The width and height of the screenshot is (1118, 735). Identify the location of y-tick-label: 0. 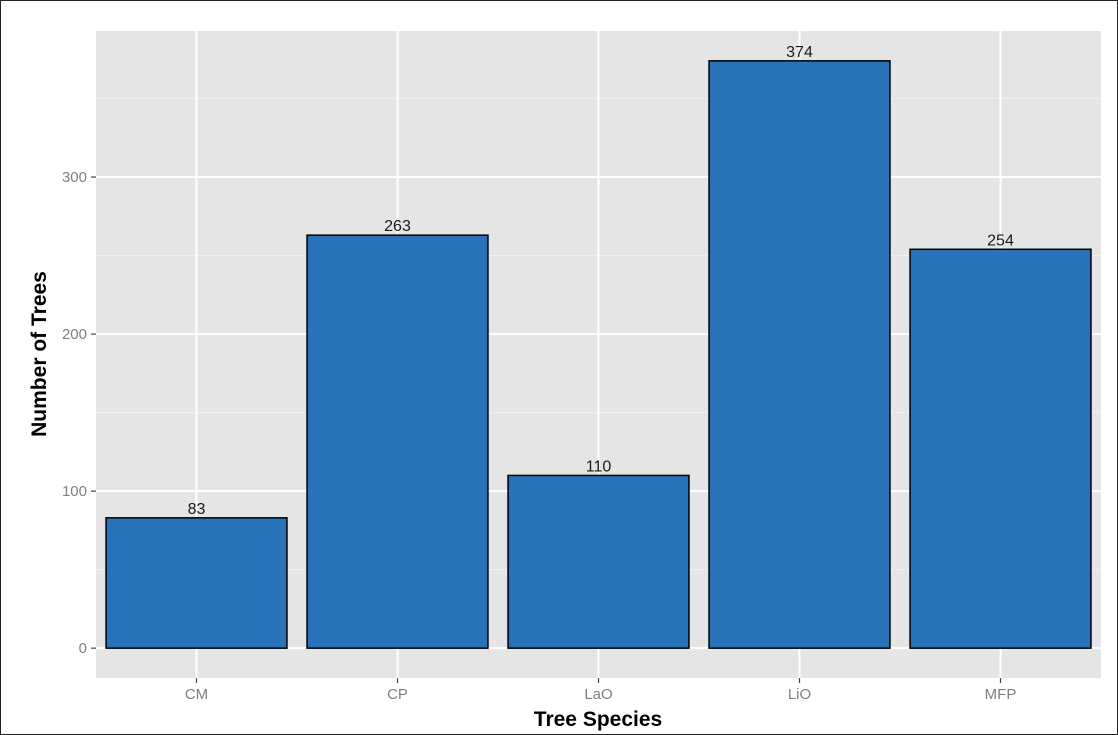
(83, 648).